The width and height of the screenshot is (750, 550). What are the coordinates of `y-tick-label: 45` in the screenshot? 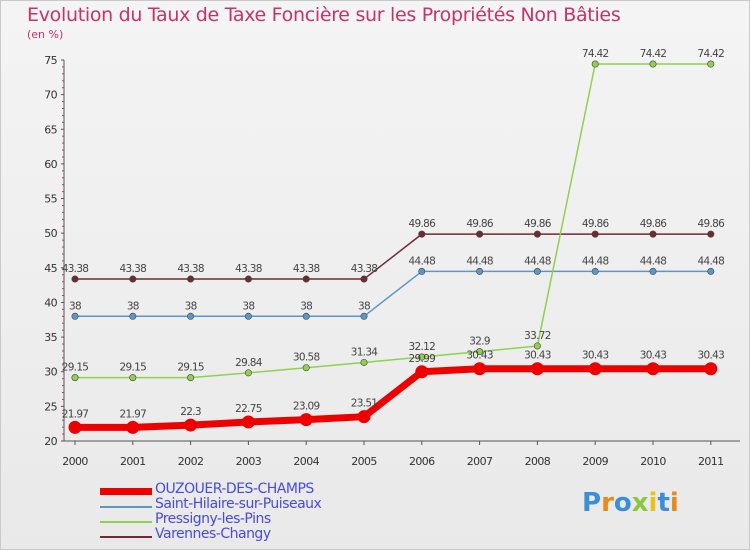 It's located at (50, 268).